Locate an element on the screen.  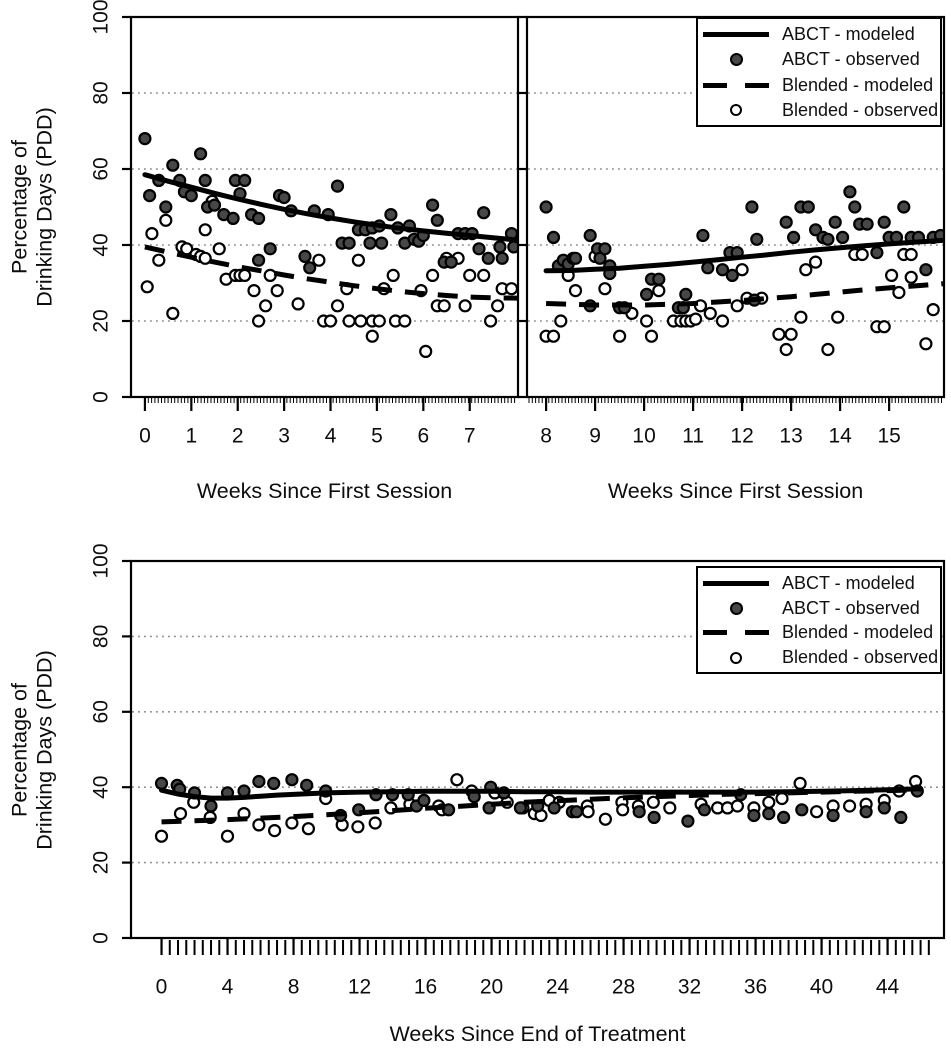
legend-item-abct-modeled: ABCT - modeled is located at coordinates (819, 34).